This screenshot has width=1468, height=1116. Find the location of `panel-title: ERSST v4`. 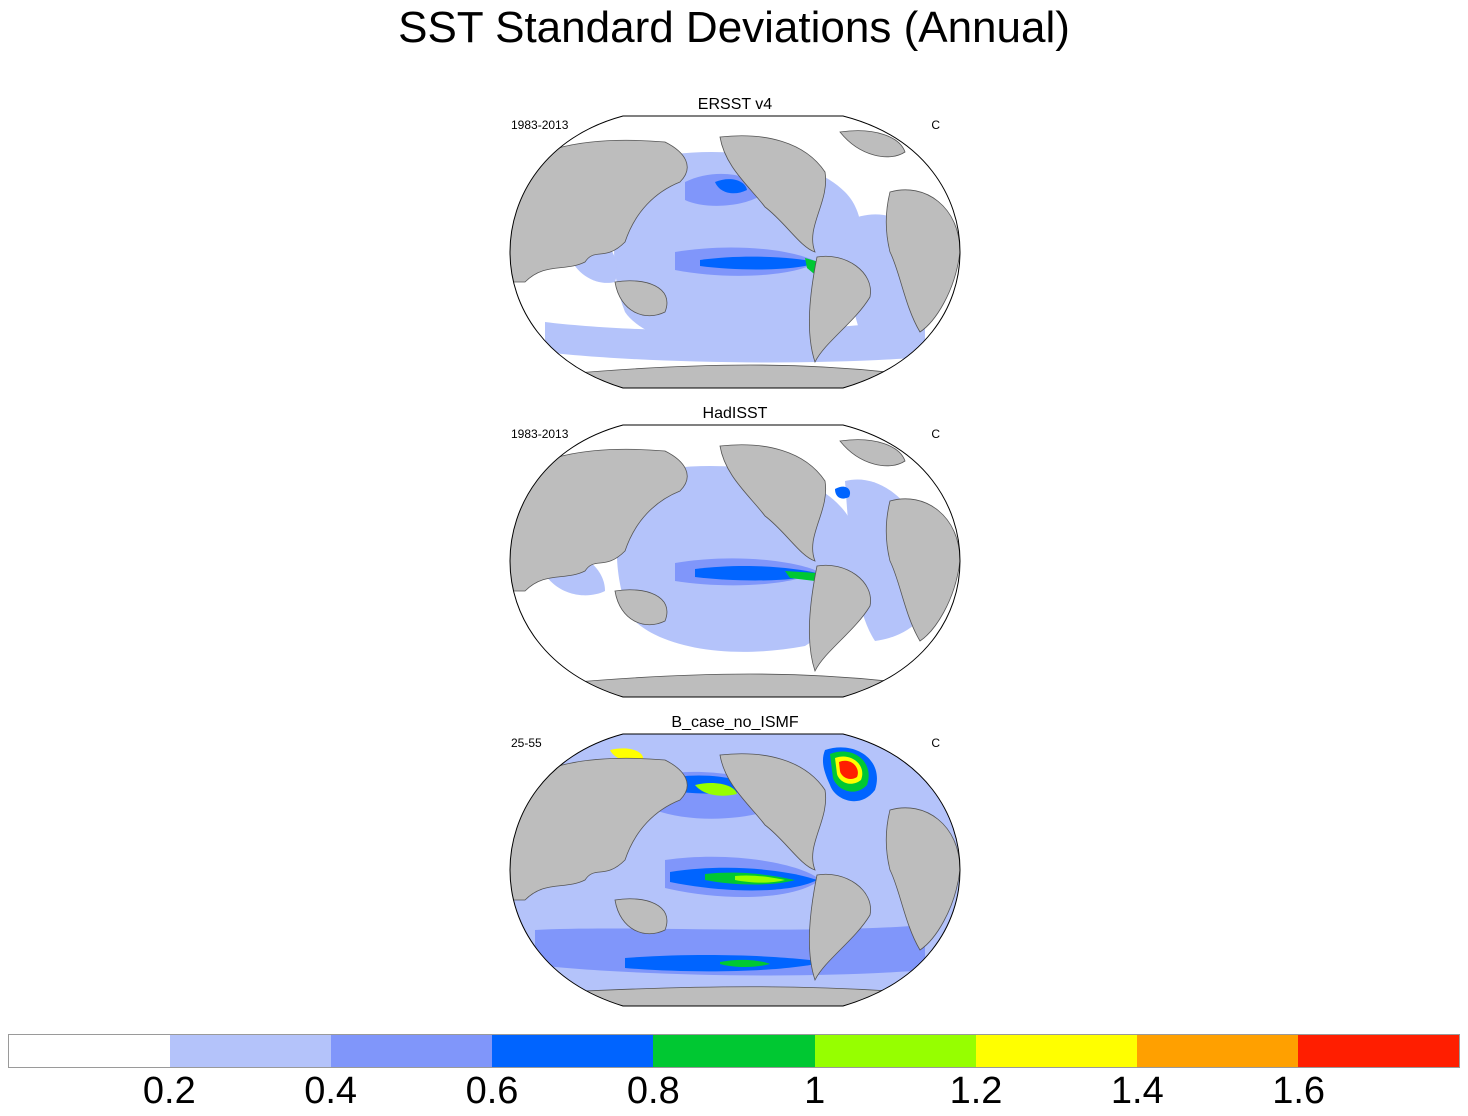

panel-title: ERSST v4 is located at coordinates (735, 104).